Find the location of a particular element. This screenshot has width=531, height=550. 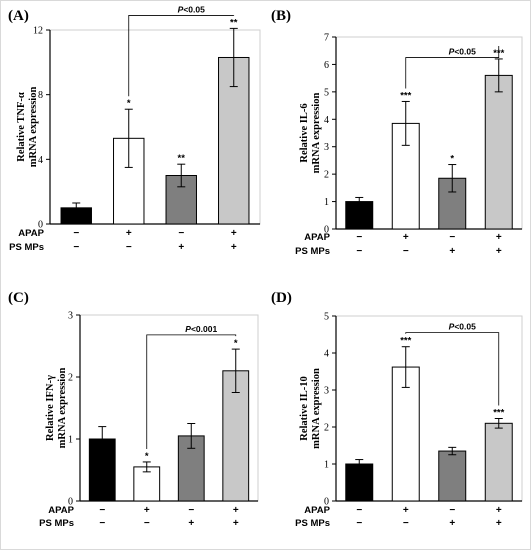

y-tick-label: 6 is located at coordinates (326, 65).